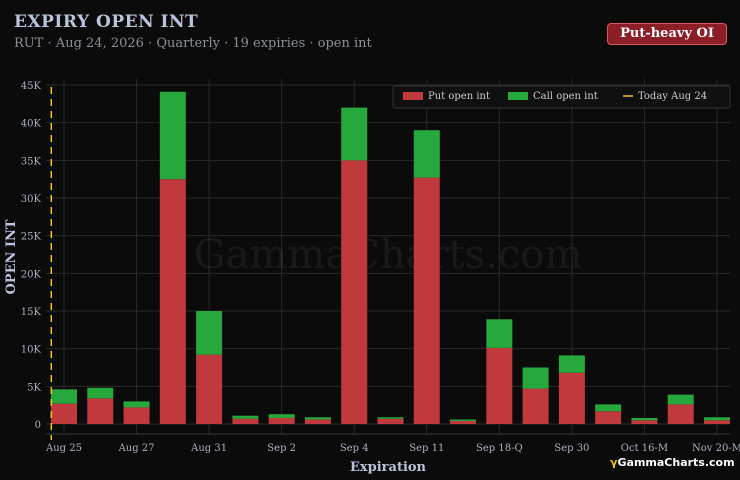 Image resolution: width=740 pixels, height=480 pixels. What do you see at coordinates (388, 255) in the screenshot?
I see `watermark: GammaCharts.com` at bounding box center [388, 255].